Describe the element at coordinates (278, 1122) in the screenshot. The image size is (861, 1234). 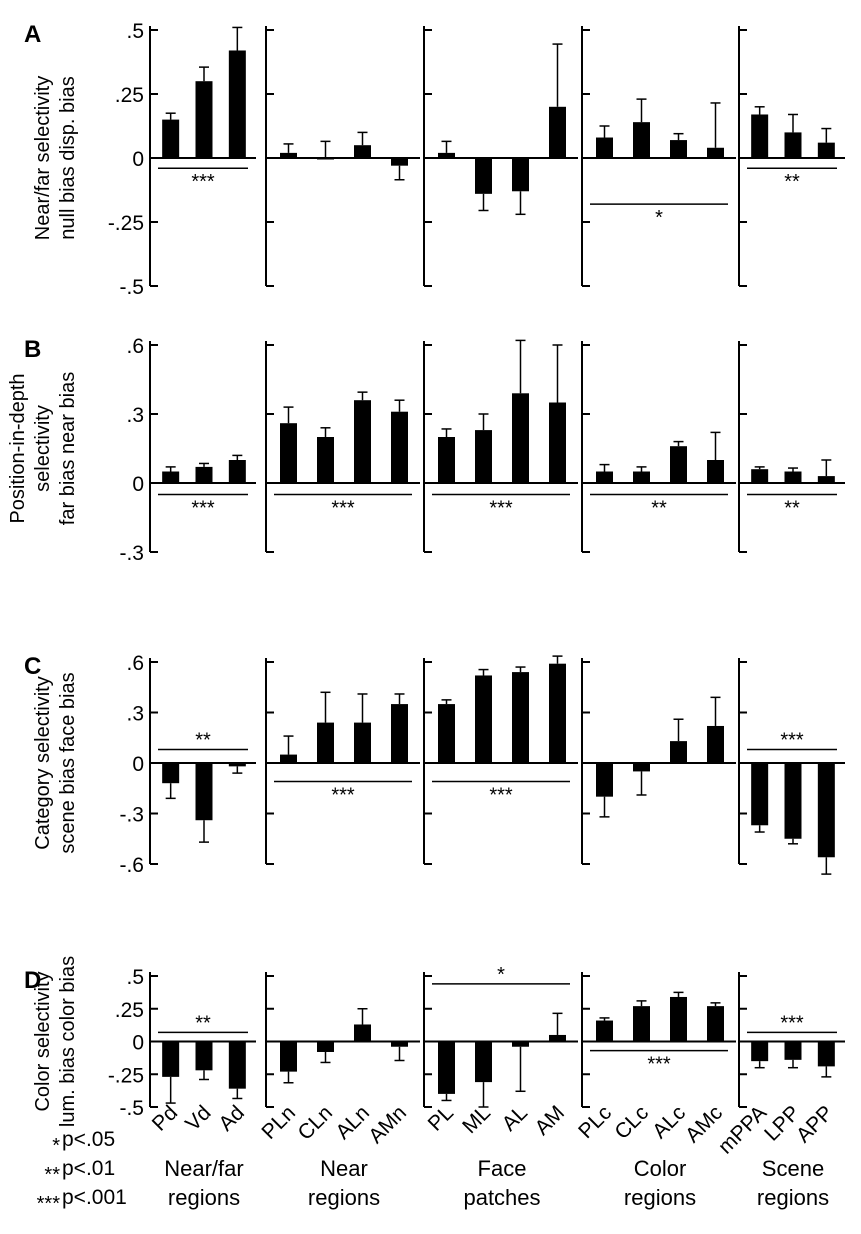
I see `x-tick-label: PLn` at that location.